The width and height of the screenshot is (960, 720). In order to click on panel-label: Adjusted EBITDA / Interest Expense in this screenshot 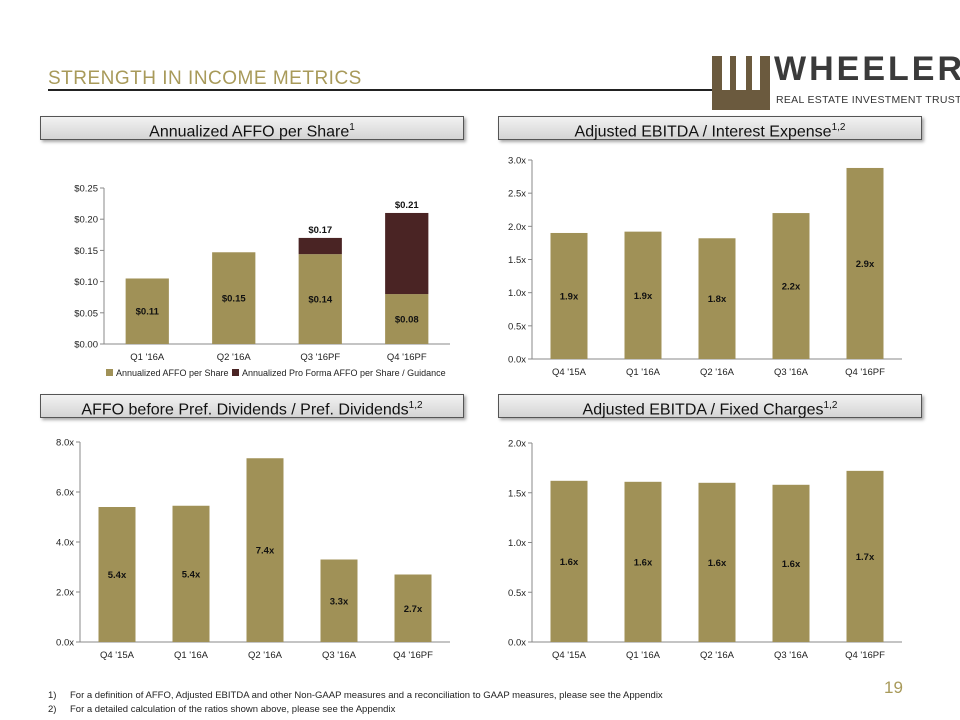, I will do `click(703, 132)`.